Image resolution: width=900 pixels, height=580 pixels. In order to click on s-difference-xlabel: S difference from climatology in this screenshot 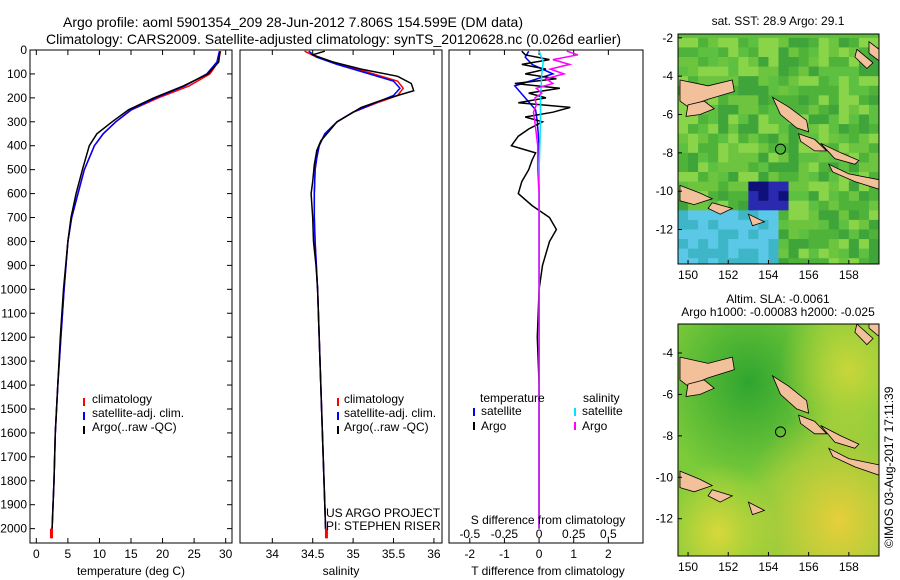, I will do `click(548, 520)`.